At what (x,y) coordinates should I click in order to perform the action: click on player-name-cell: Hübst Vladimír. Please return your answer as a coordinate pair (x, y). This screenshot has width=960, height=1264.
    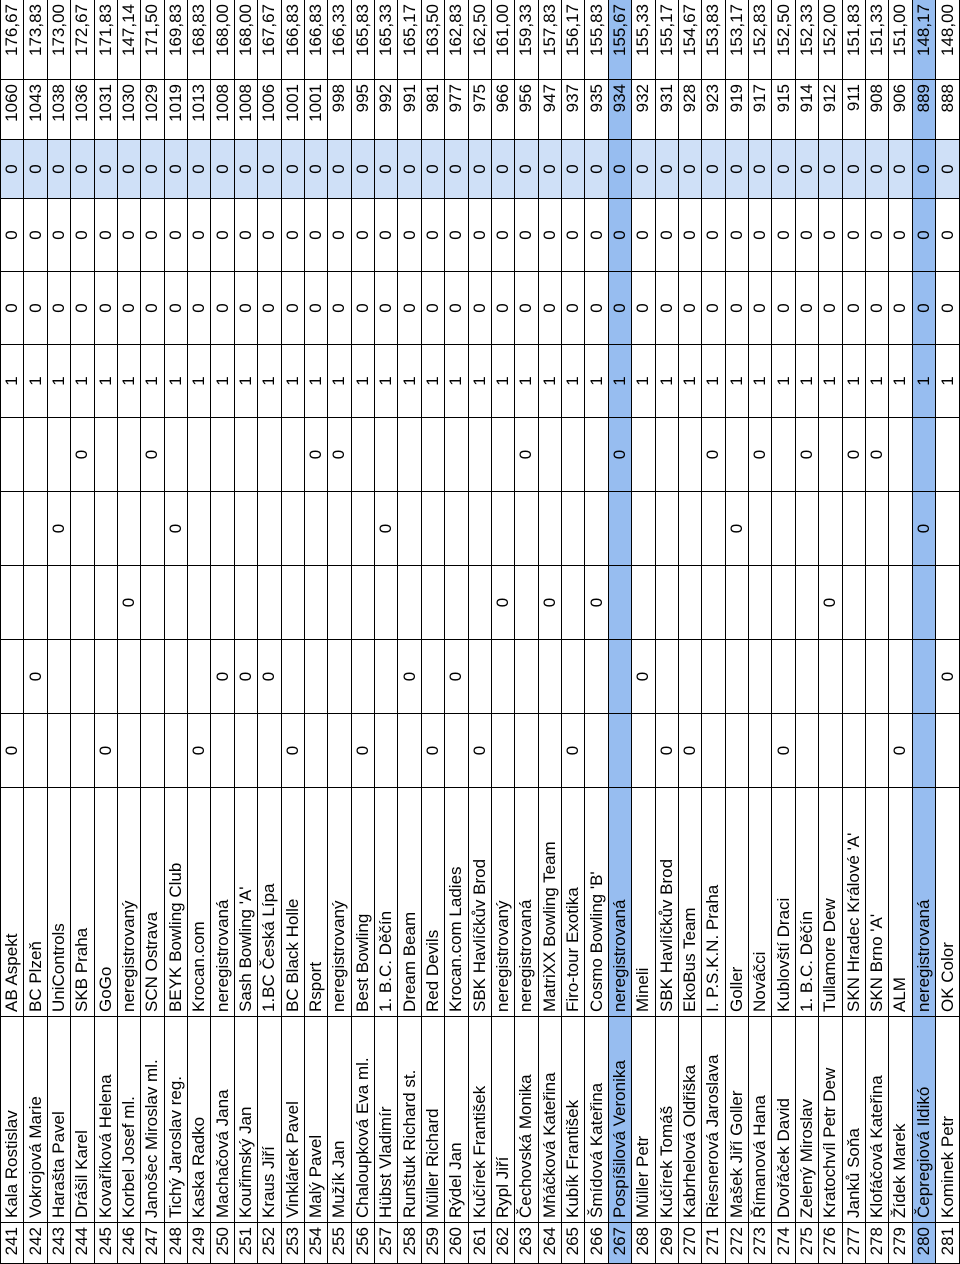
    Looking at the image, I should click on (386, 1119).